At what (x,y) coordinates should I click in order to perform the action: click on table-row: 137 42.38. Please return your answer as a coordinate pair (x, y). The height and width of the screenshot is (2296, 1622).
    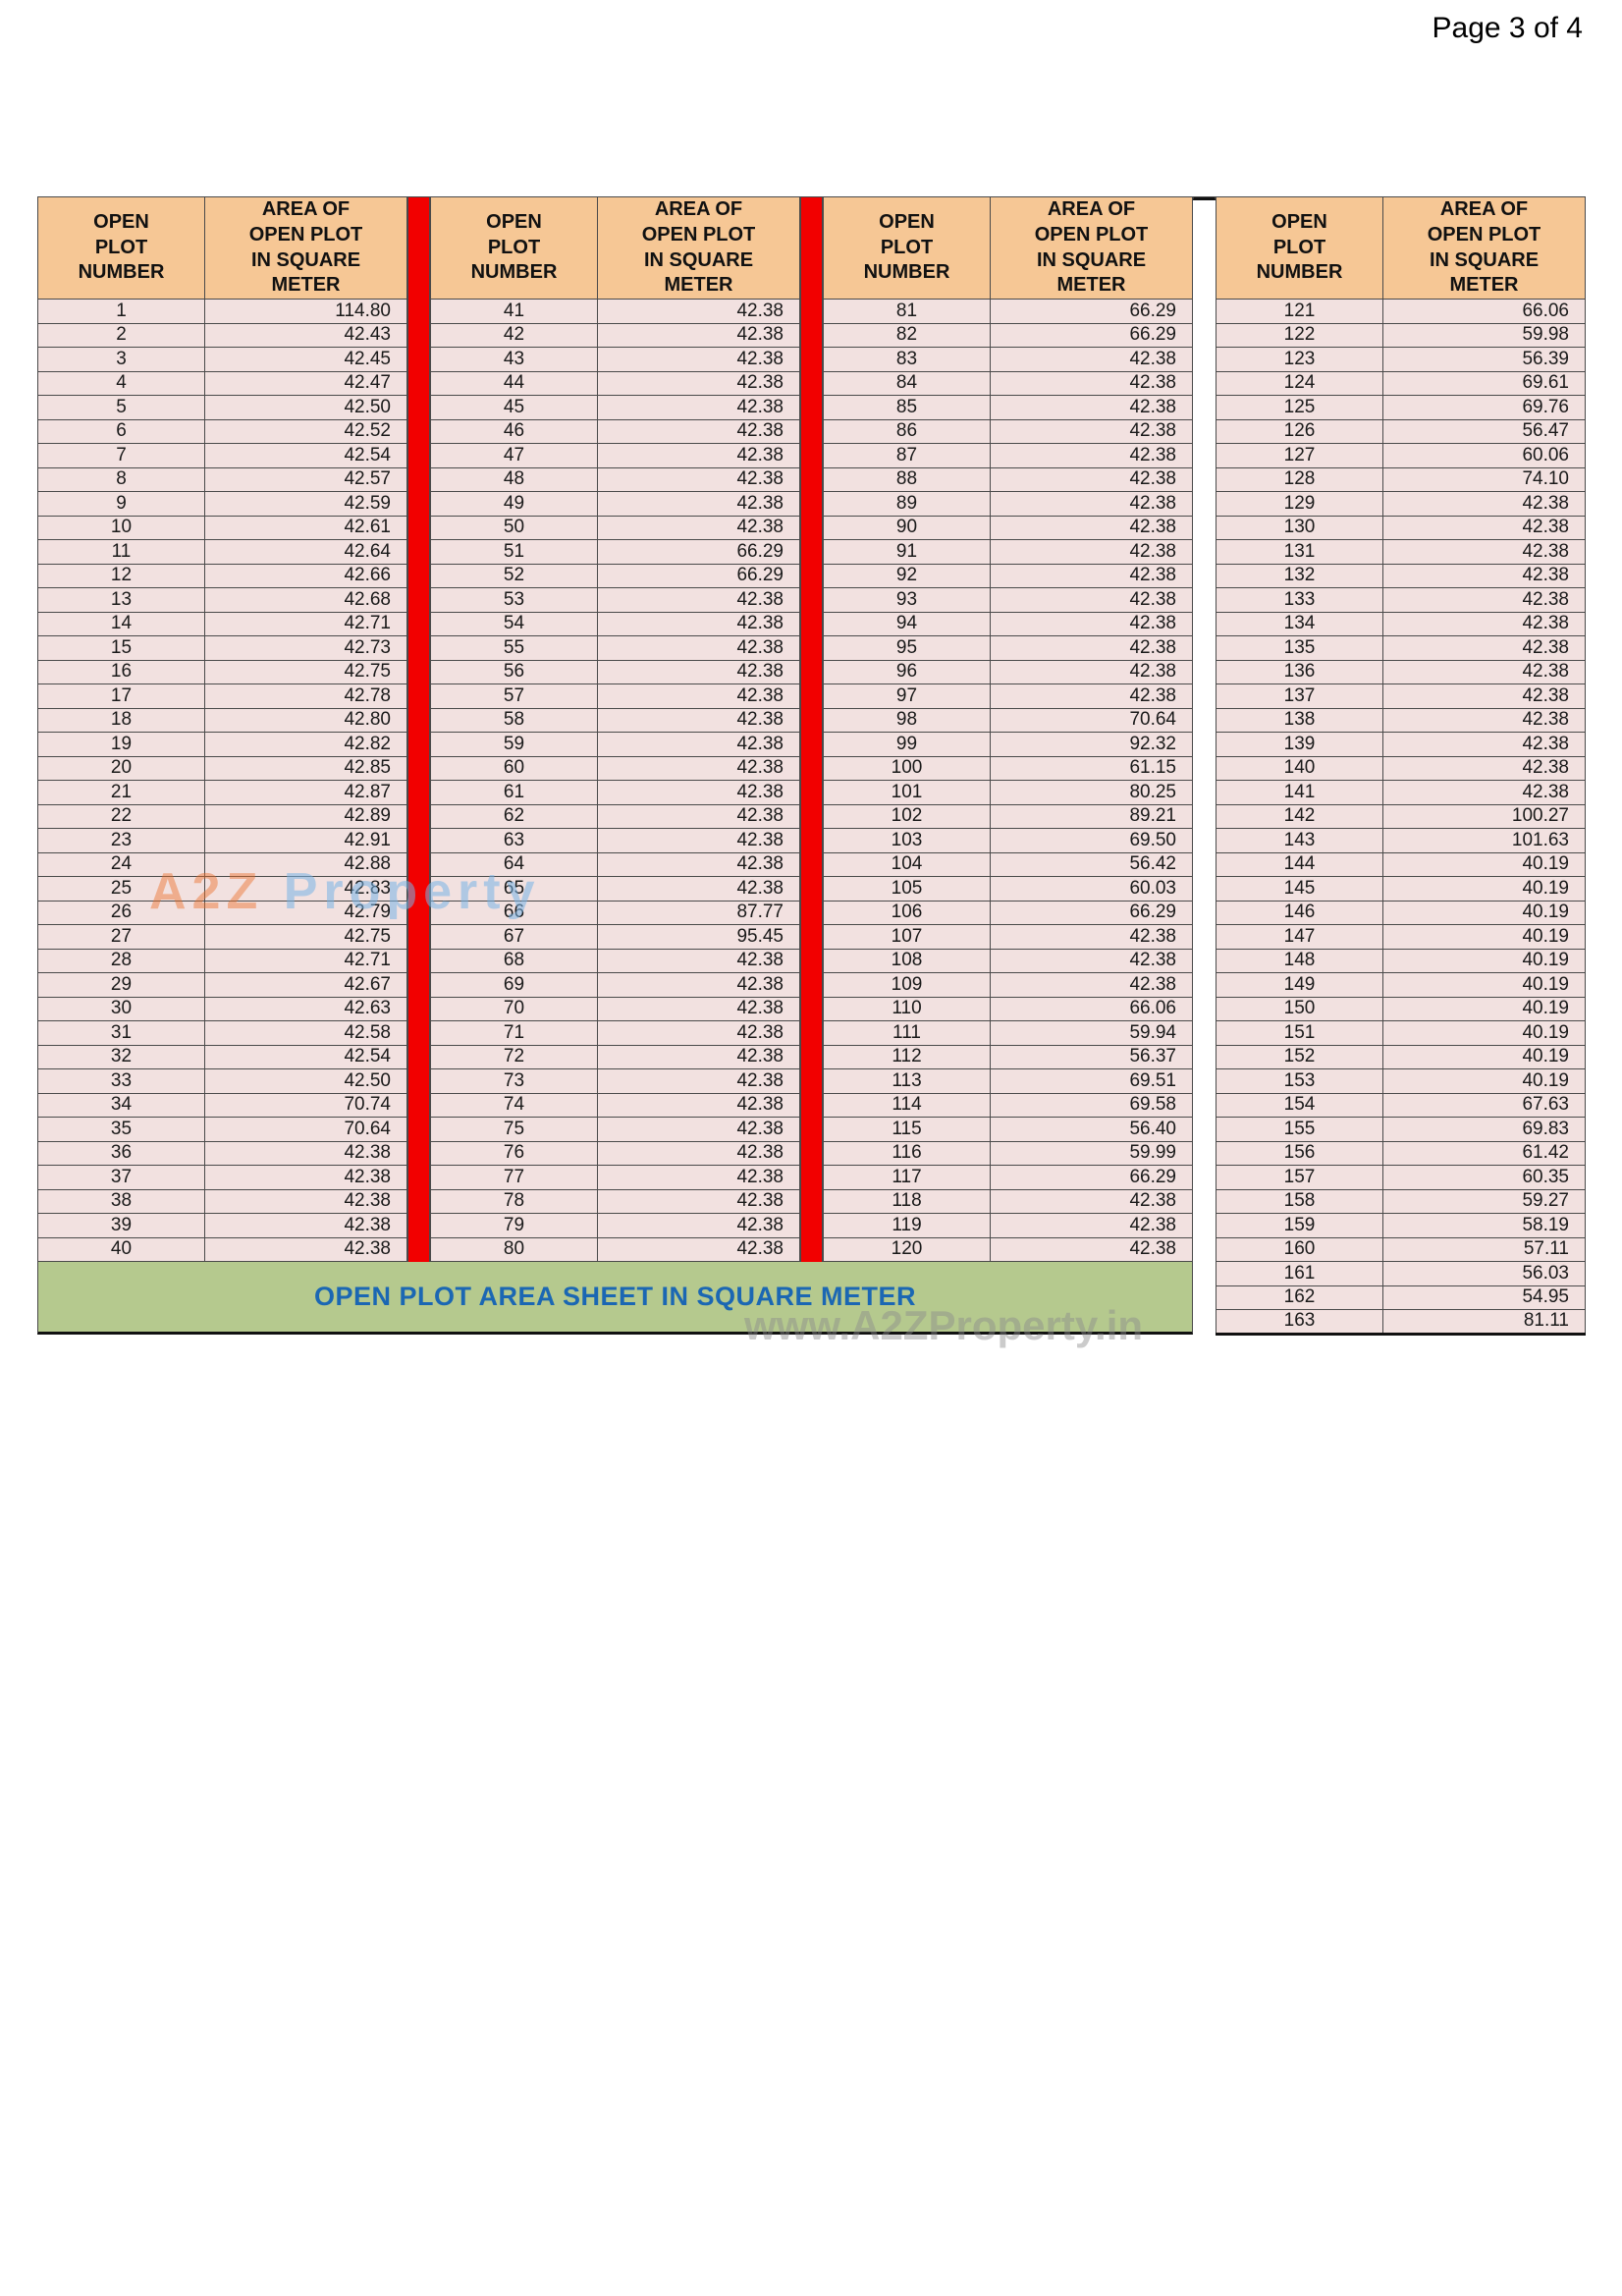
    Looking at the image, I should click on (1401, 696).